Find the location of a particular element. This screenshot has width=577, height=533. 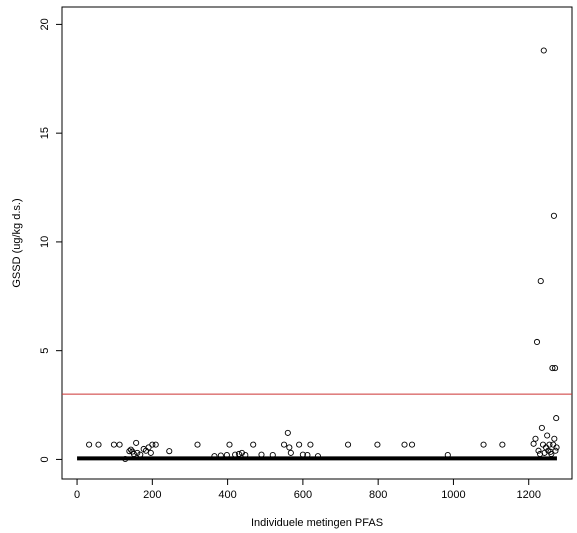

x-axis: 0 200 400 600 800 1000 1200 is located at coordinates (307, 490).